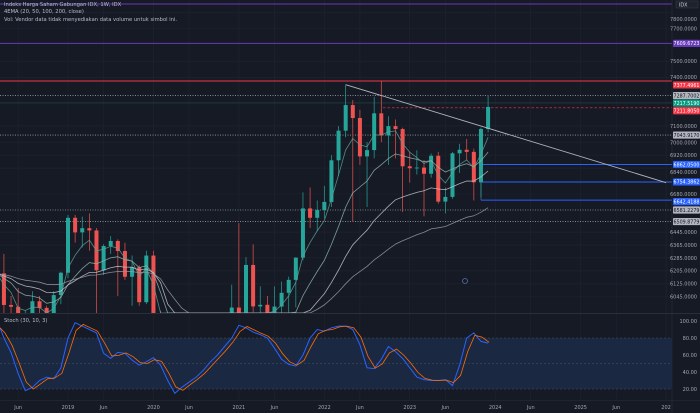 The height and width of the screenshot is (413, 700). Describe the element at coordinates (683, 127) in the screenshot. I see `price-tick-label: 7100.0000` at that location.